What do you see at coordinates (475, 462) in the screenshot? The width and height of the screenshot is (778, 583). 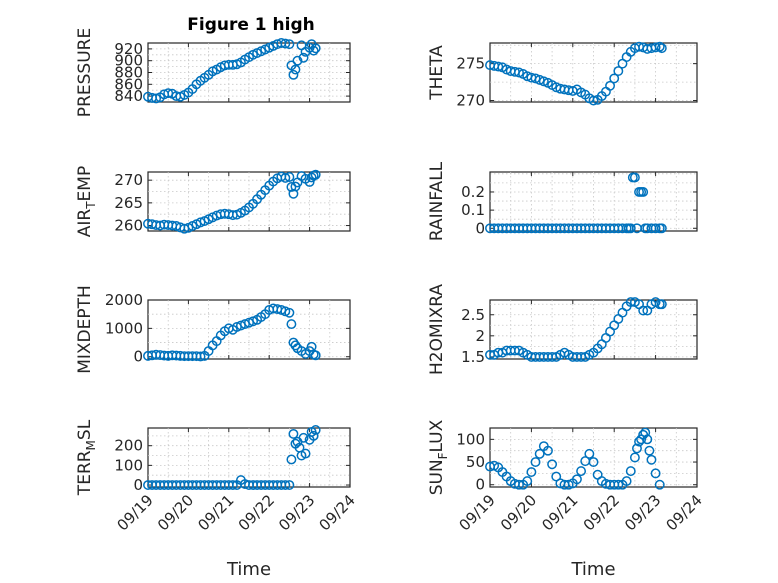 I see `y-tick-label: 50` at bounding box center [475, 462].